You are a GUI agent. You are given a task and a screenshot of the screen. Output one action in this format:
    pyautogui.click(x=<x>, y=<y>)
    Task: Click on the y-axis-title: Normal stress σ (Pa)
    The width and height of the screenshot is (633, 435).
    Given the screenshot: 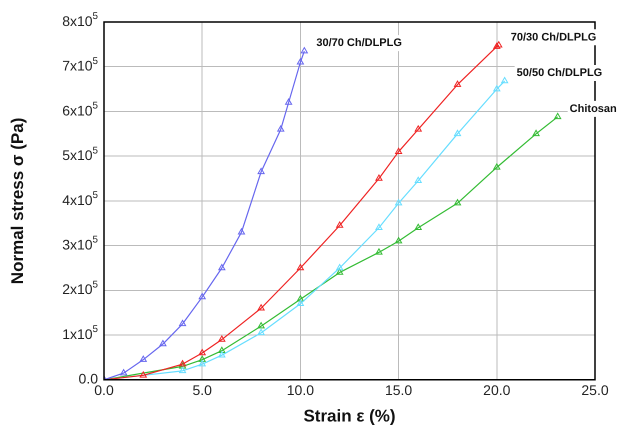 What is the action you would take?
    pyautogui.click(x=17, y=201)
    